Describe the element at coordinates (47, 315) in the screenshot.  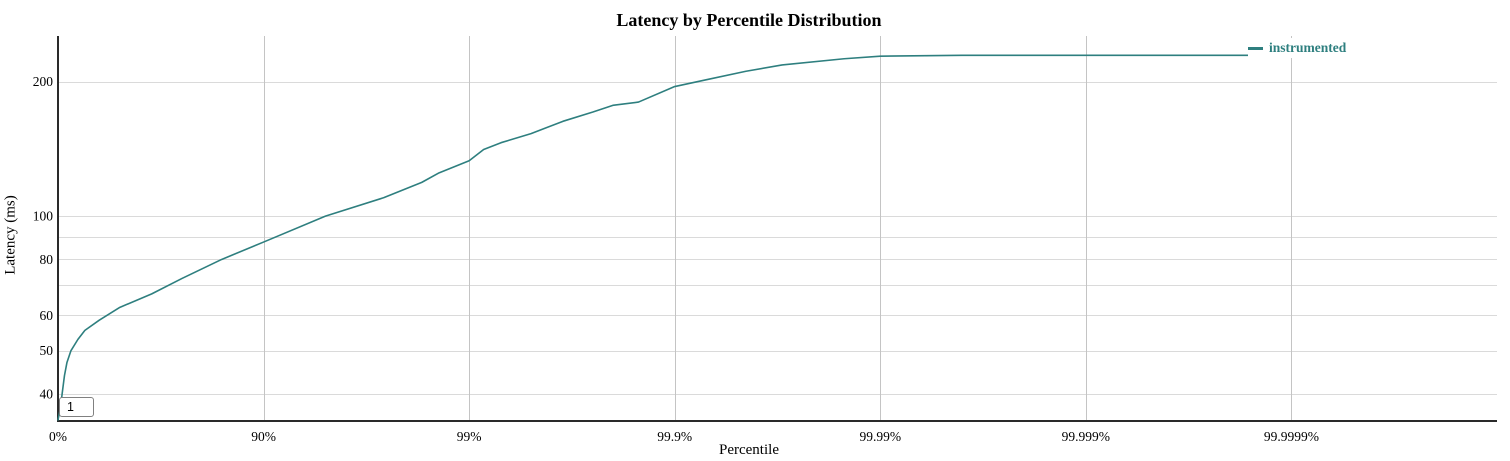
I see `y-tick-label-60: 60` at that location.